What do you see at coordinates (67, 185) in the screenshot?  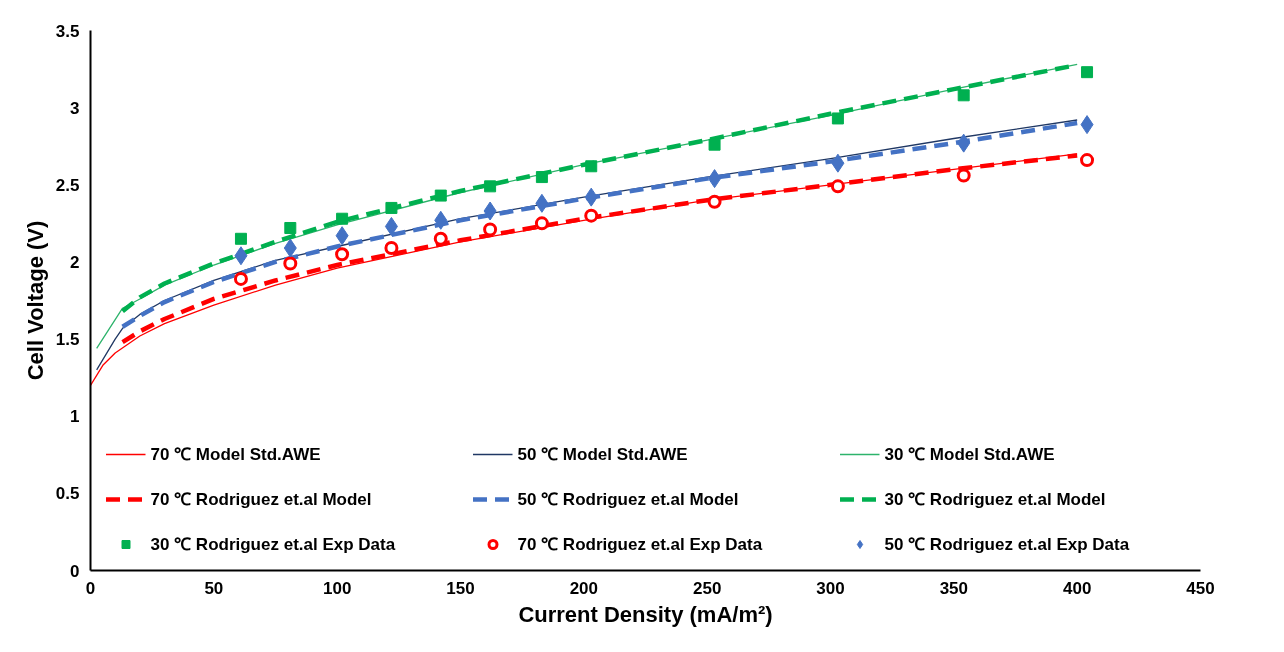 I see `y-tick-label: 2.5` at bounding box center [67, 185].